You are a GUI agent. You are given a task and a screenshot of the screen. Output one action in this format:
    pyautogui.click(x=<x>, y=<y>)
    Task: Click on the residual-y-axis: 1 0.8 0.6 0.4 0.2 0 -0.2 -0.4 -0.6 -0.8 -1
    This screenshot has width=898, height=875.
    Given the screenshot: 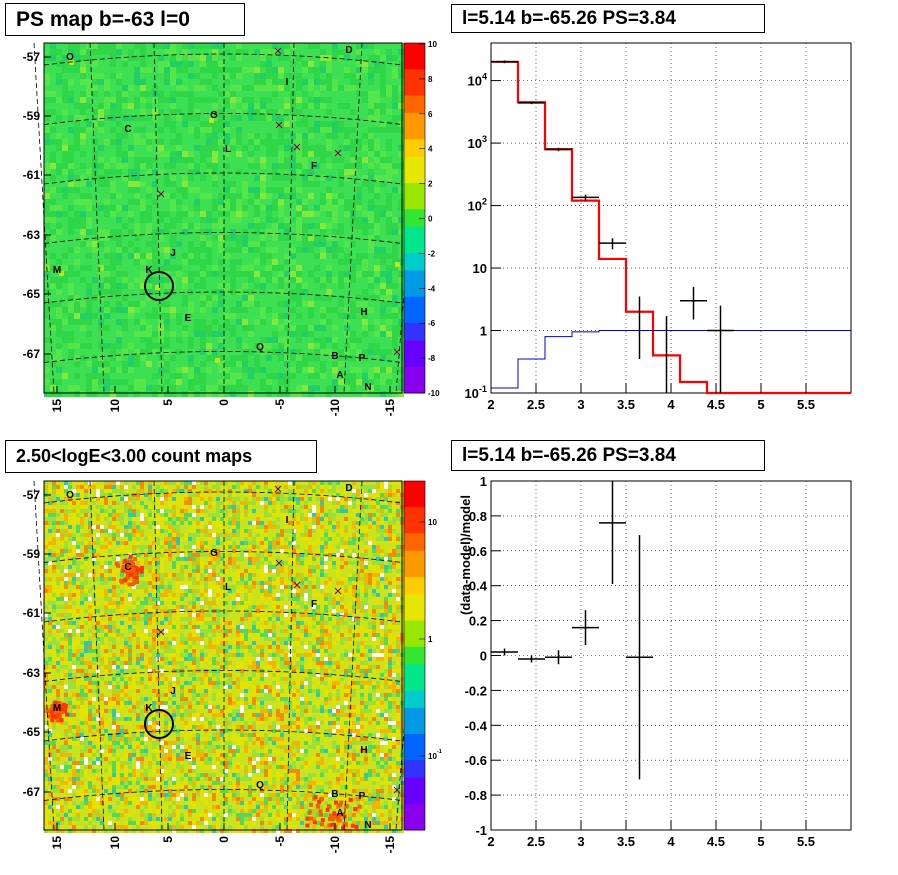 What is the action you would take?
    pyautogui.click(x=483, y=656)
    